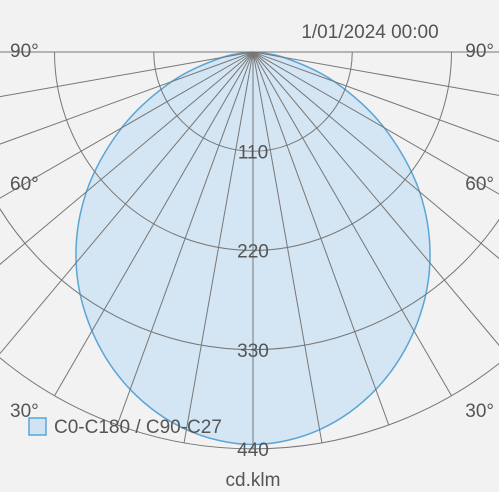 The width and height of the screenshot is (499, 492). What do you see at coordinates (253, 480) in the screenshot?
I see `unit-label: cd.klm` at bounding box center [253, 480].